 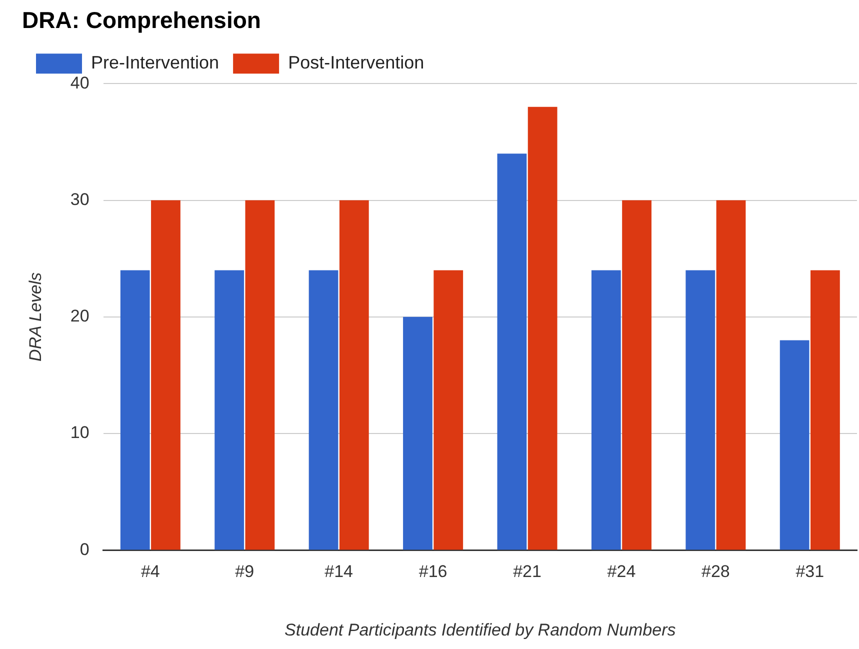 What do you see at coordinates (339, 572) in the screenshot?
I see `x-tick-label: #14` at bounding box center [339, 572].